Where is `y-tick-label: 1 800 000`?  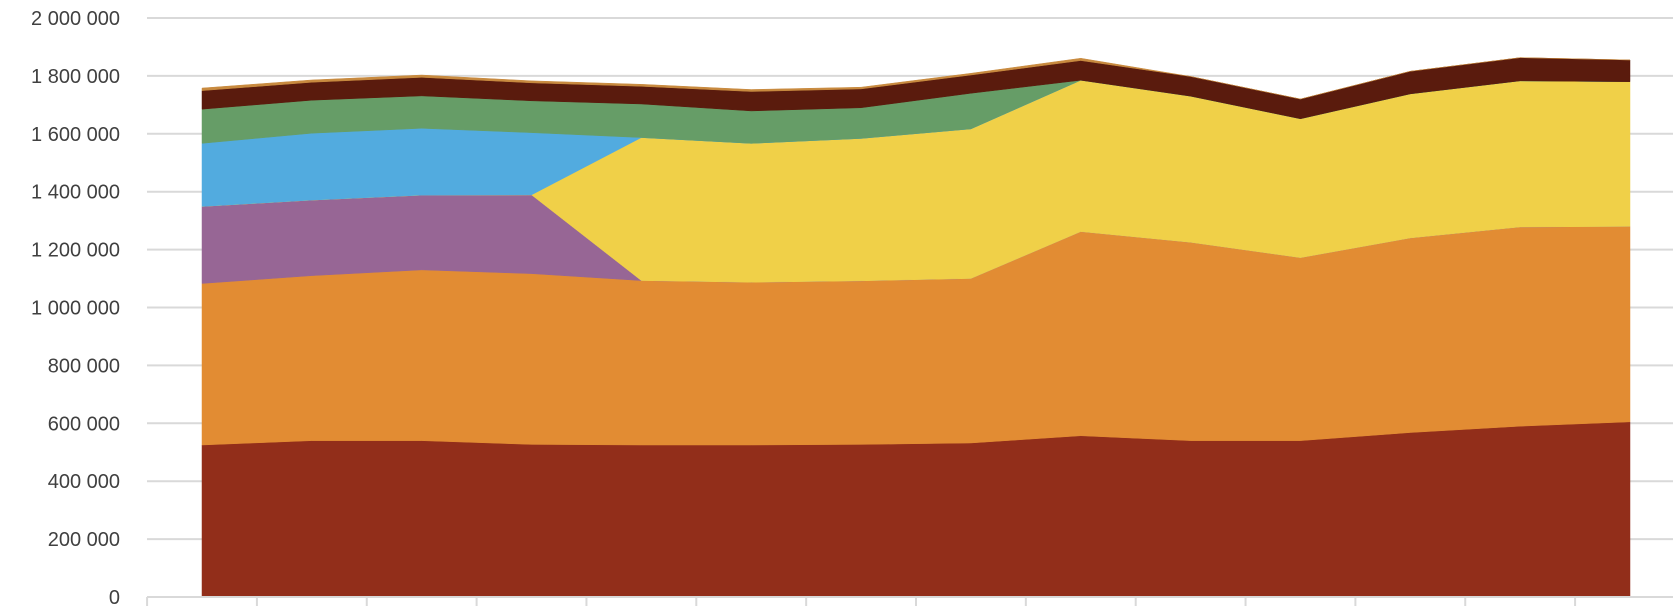 y-tick-label: 1 800 000 is located at coordinates (75, 77).